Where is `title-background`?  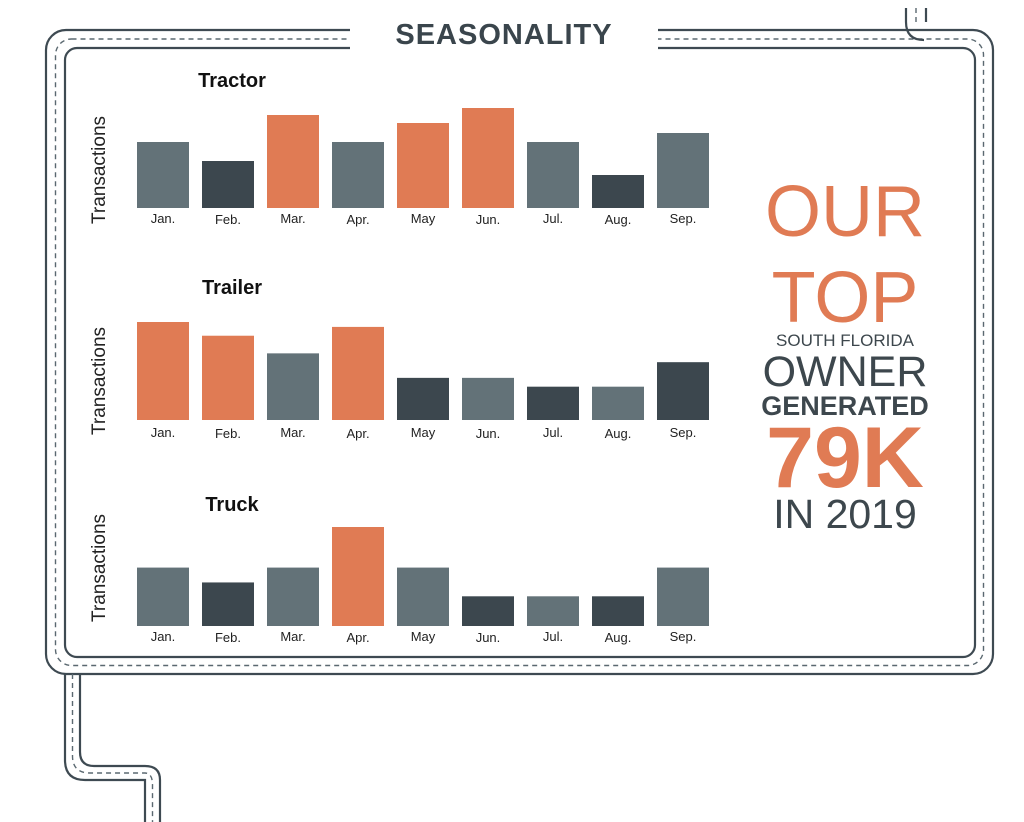 title-background is located at coordinates (504, 34).